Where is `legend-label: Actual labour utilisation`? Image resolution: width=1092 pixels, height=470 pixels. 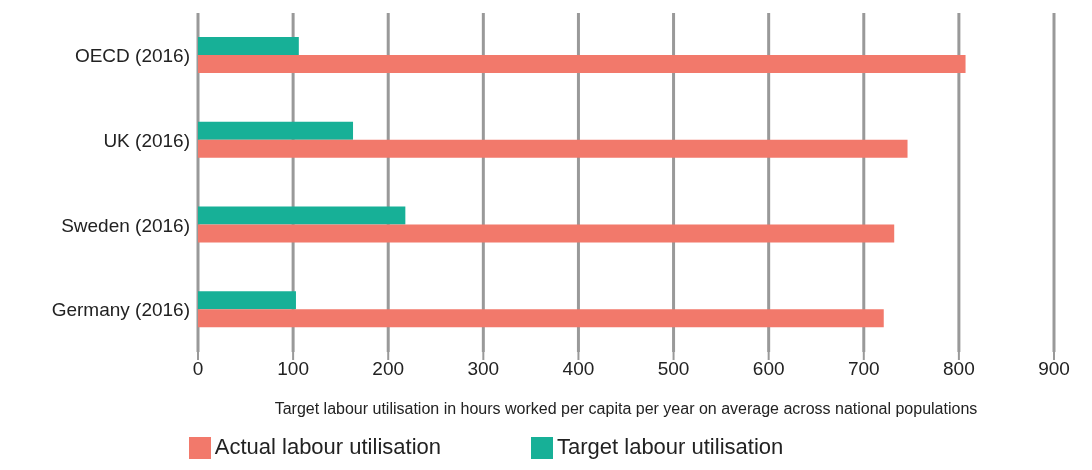
legend-label: Actual labour utilisation is located at coordinates (327, 446).